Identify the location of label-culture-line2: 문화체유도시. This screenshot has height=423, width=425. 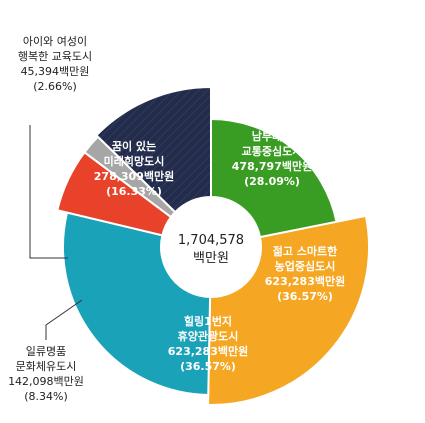
(46, 366).